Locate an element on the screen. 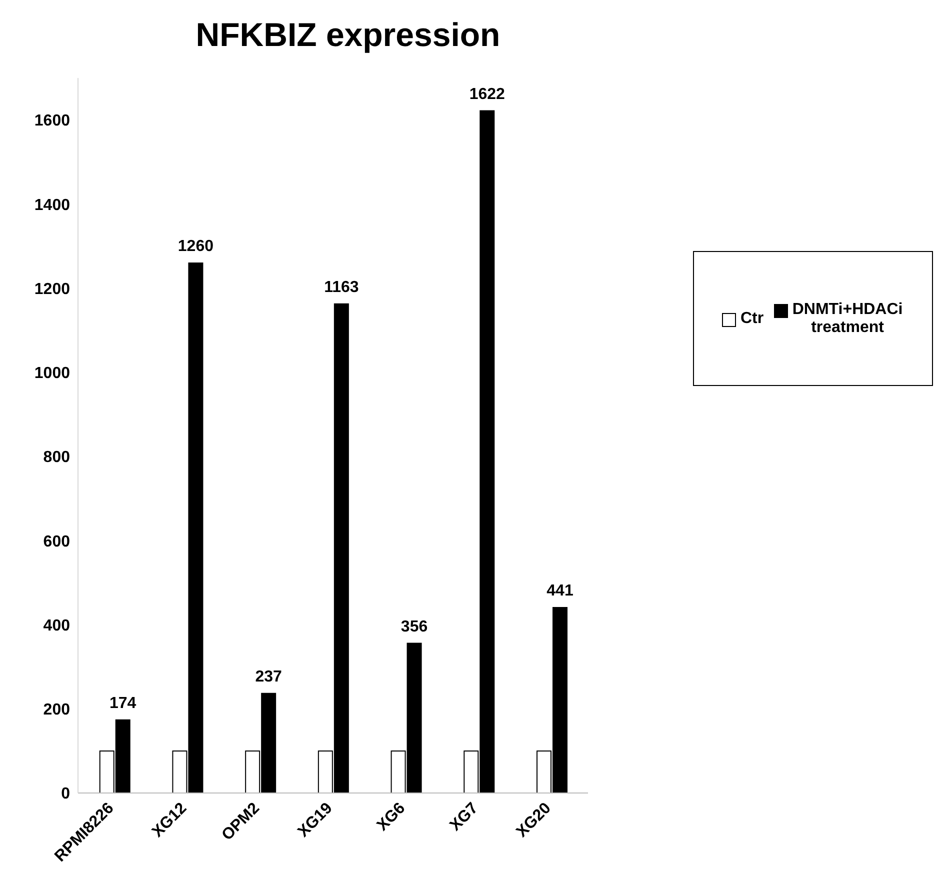  data-label: 1622 is located at coordinates (487, 94).